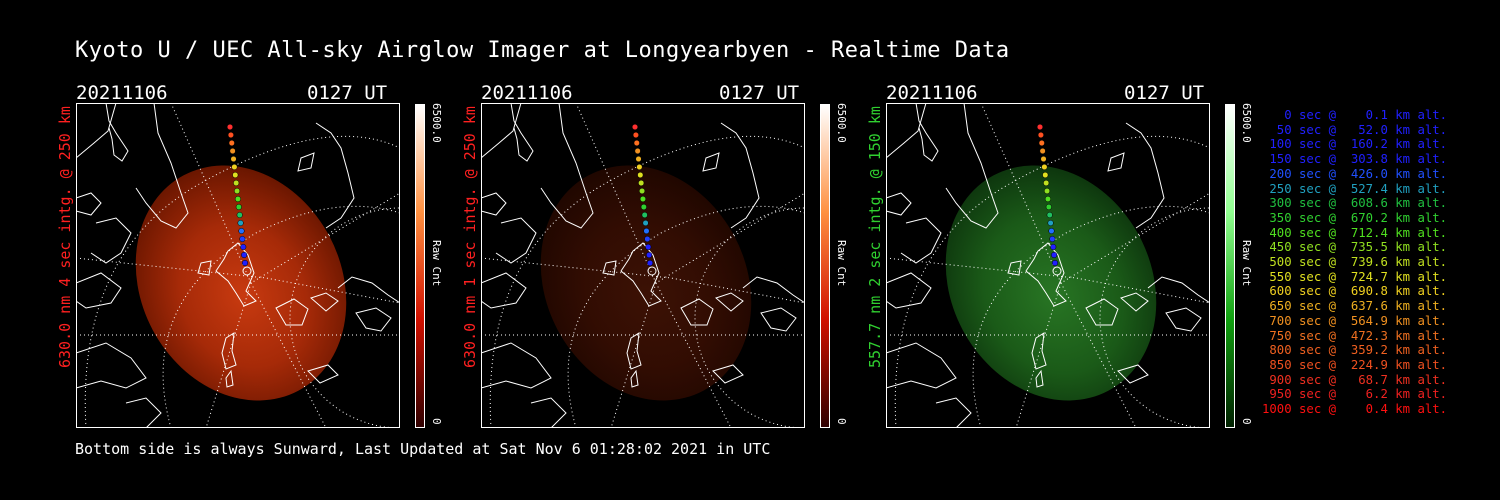 Image resolution: width=1500 pixels, height=500 pixels. What do you see at coordinates (1355, 320) in the screenshot?
I see `trajectory-legend-row: 700 sec @ 564.9 km alt.` at bounding box center [1355, 320].